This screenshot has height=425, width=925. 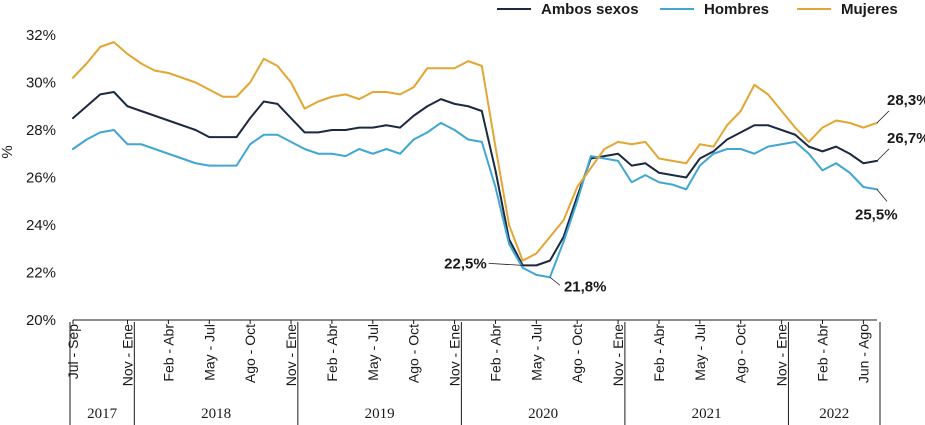 What do you see at coordinates (8, 151) in the screenshot?
I see `y-axis-label: %` at bounding box center [8, 151].